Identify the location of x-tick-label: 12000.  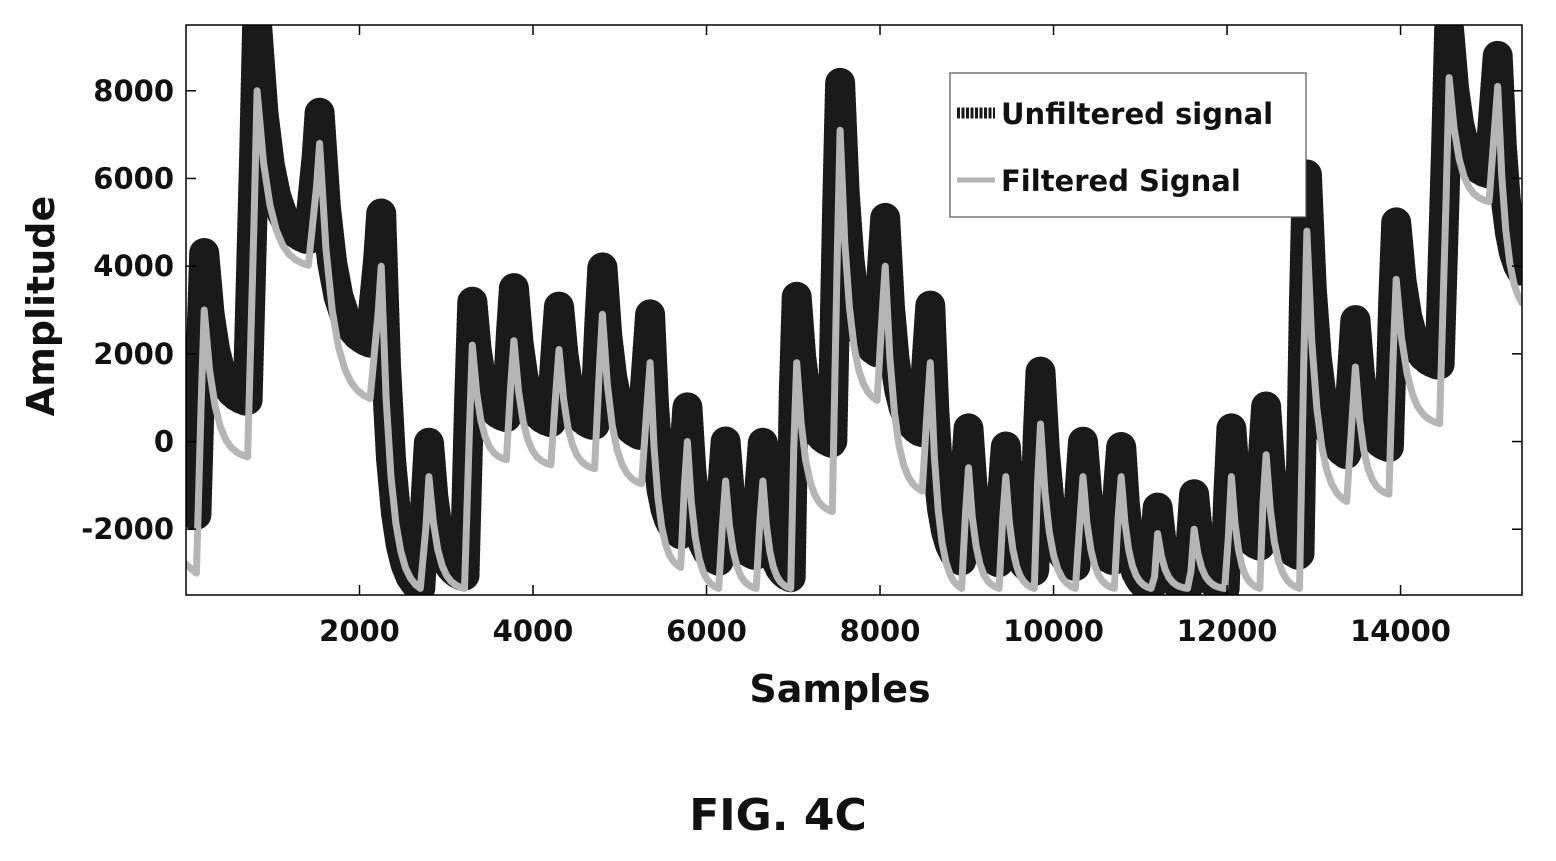
(1227, 631).